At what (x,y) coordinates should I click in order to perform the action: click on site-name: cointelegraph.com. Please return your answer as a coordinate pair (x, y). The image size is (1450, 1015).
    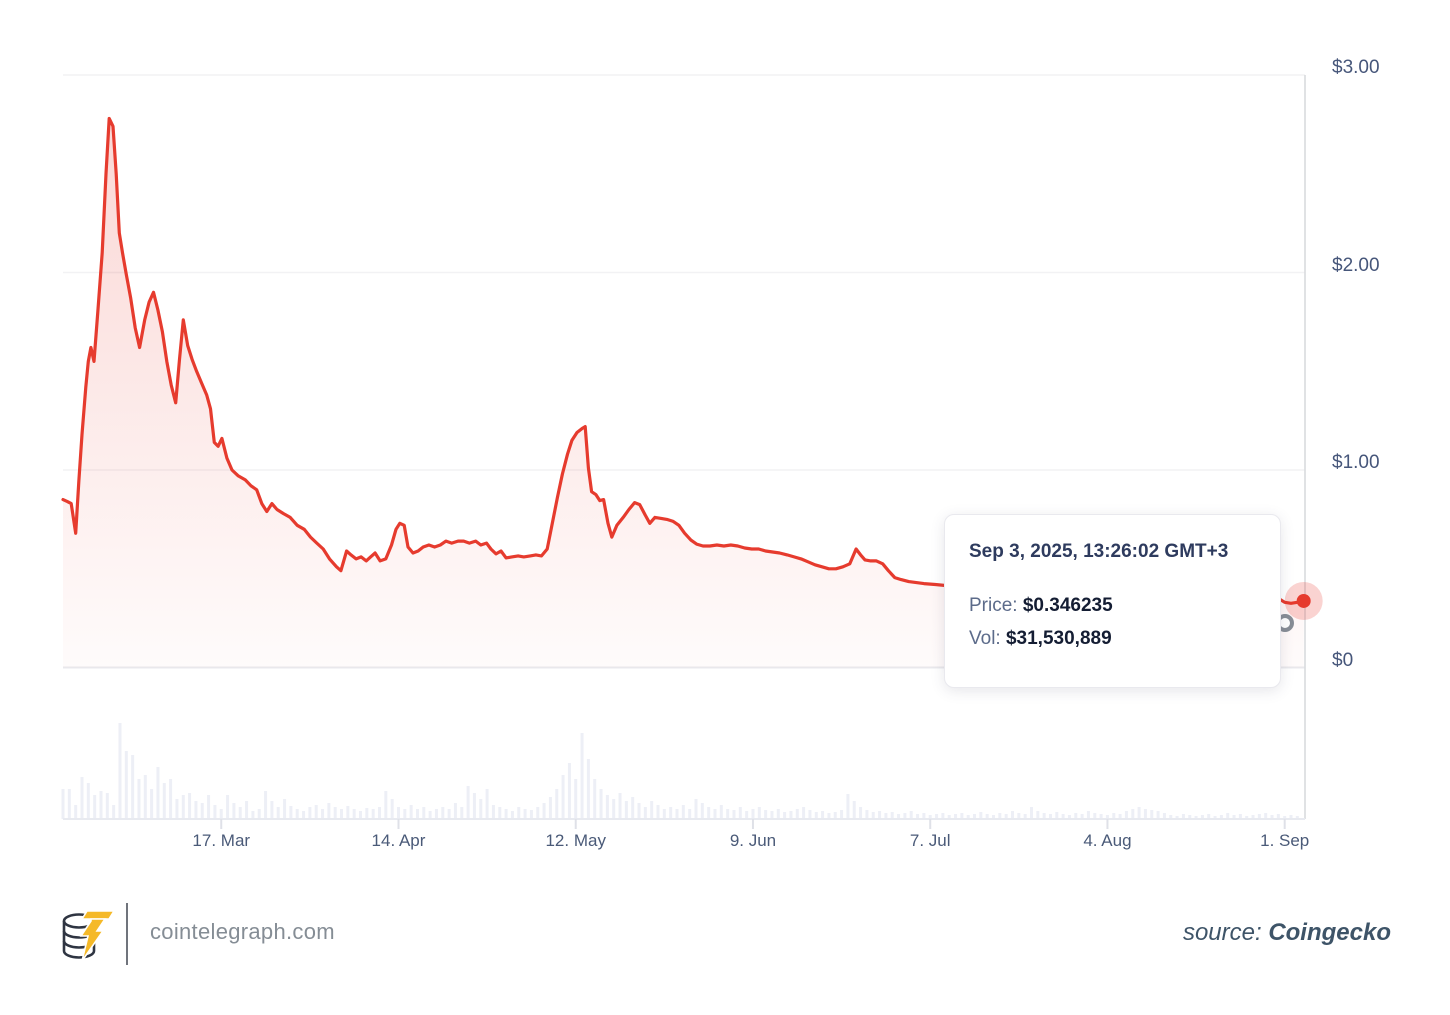
    Looking at the image, I should click on (242, 931).